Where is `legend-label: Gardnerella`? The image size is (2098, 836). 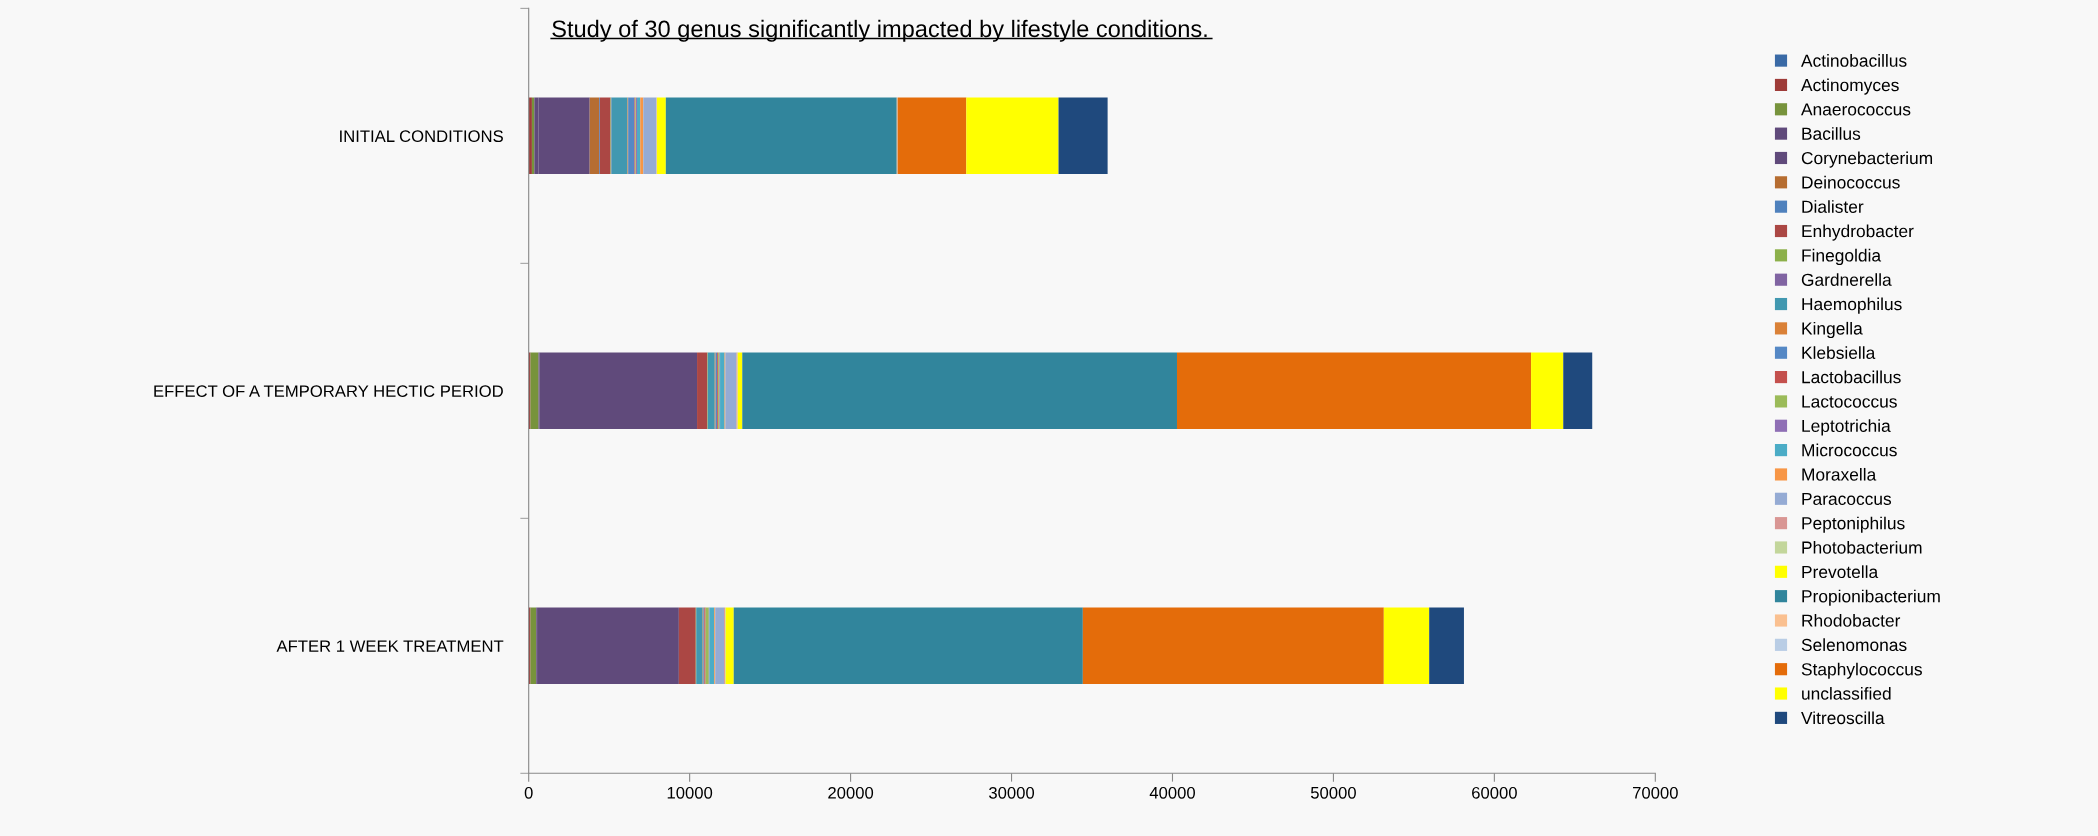 legend-label: Gardnerella is located at coordinates (1846, 279).